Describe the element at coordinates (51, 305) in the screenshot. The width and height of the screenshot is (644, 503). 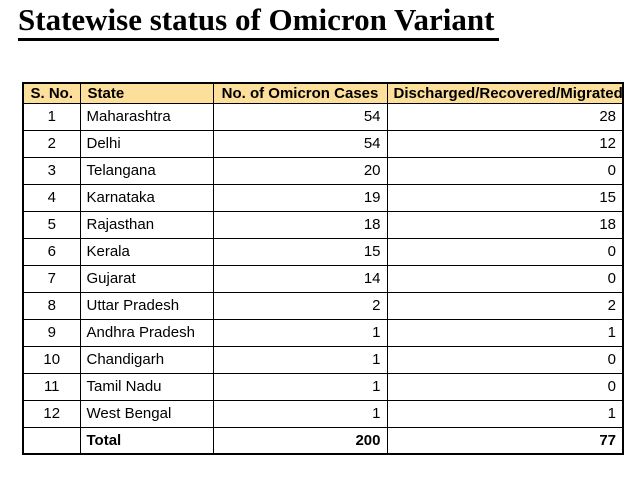
I see `cell-sno: 8` at that location.